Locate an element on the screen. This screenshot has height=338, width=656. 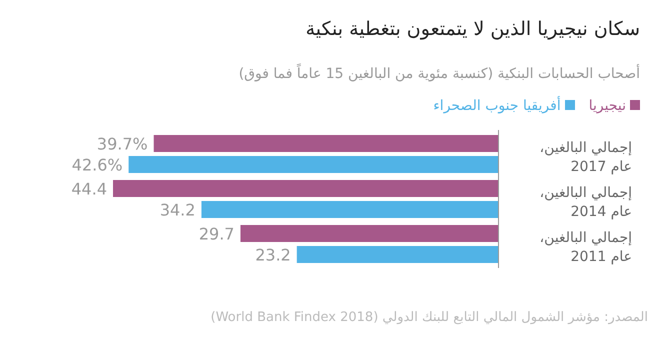
legend-label: أفريقيا جنوب الصحراء is located at coordinates (497, 106).